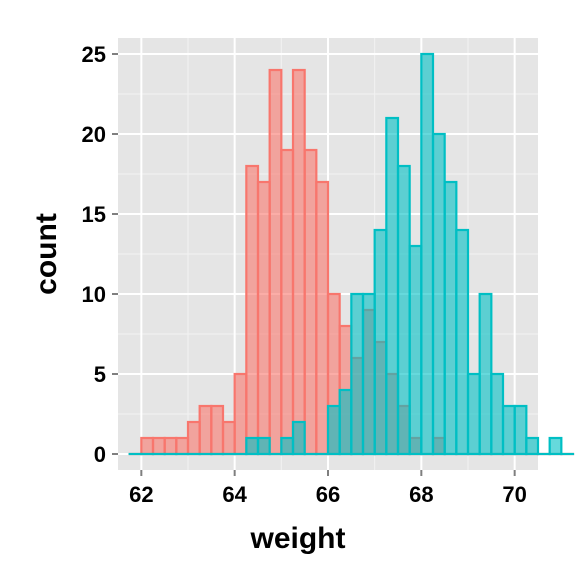 The width and height of the screenshot is (576, 576). Describe the element at coordinates (100, 254) in the screenshot. I see `y-axis-ticks: 0 5 10 15 20 25` at that location.